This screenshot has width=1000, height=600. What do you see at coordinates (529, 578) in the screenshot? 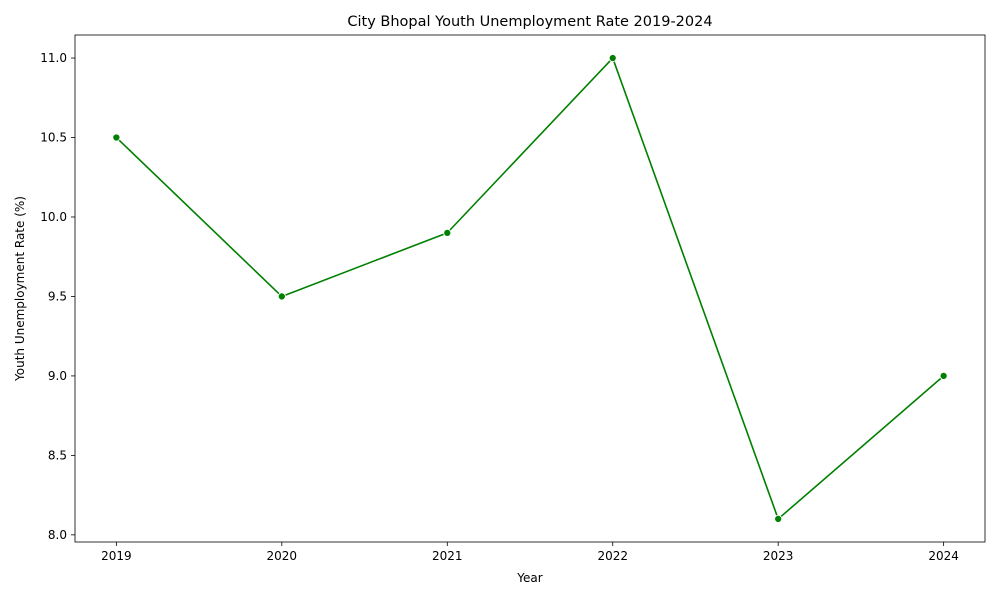
I see `x-axis-label: Year` at bounding box center [529, 578].